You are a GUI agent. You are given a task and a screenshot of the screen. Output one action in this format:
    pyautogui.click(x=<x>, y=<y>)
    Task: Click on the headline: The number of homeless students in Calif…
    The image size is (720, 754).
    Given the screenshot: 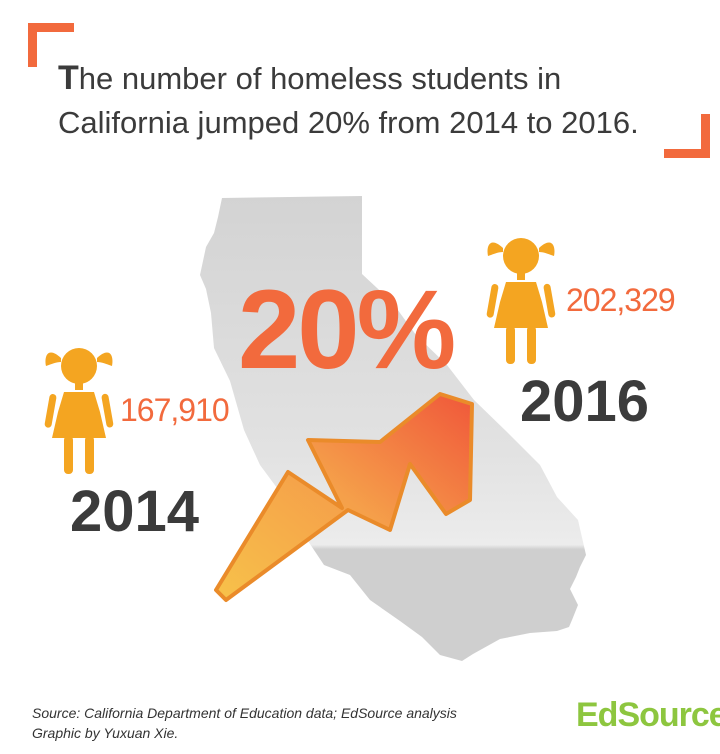 What is the action you would take?
    pyautogui.click(x=378, y=100)
    